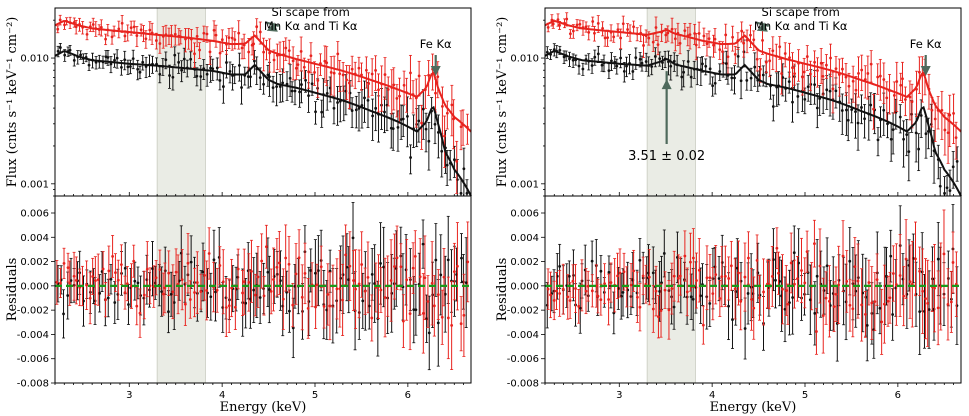 This screenshot has width=969, height=416. What do you see at coordinates (34, 184) in the screenshot?
I see `y-tick-label: 0.001` at bounding box center [34, 184].